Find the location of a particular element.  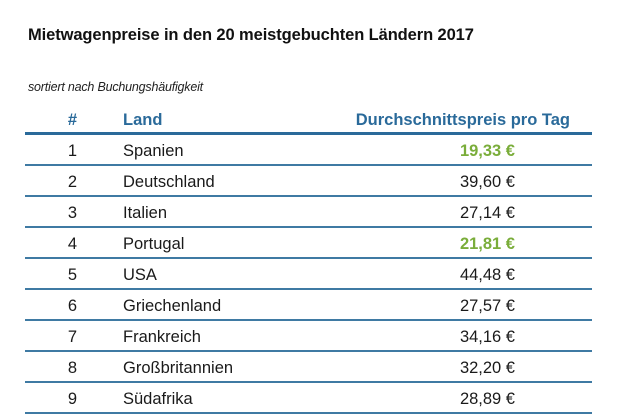

subtitle: sortiert nach Buchungshäufigkeit is located at coordinates (115, 87).